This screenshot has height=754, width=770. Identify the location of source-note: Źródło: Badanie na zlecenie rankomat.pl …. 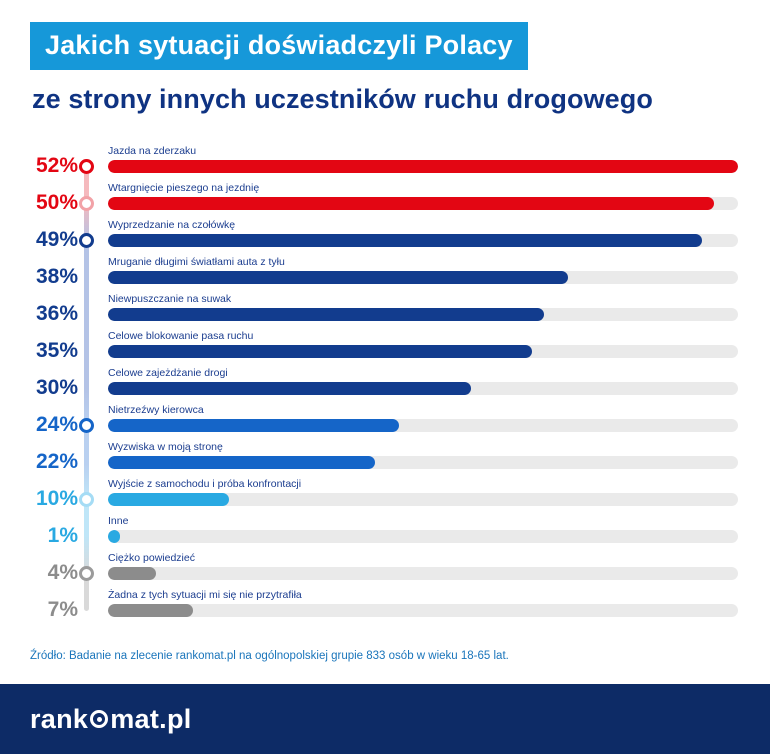
(269, 656).